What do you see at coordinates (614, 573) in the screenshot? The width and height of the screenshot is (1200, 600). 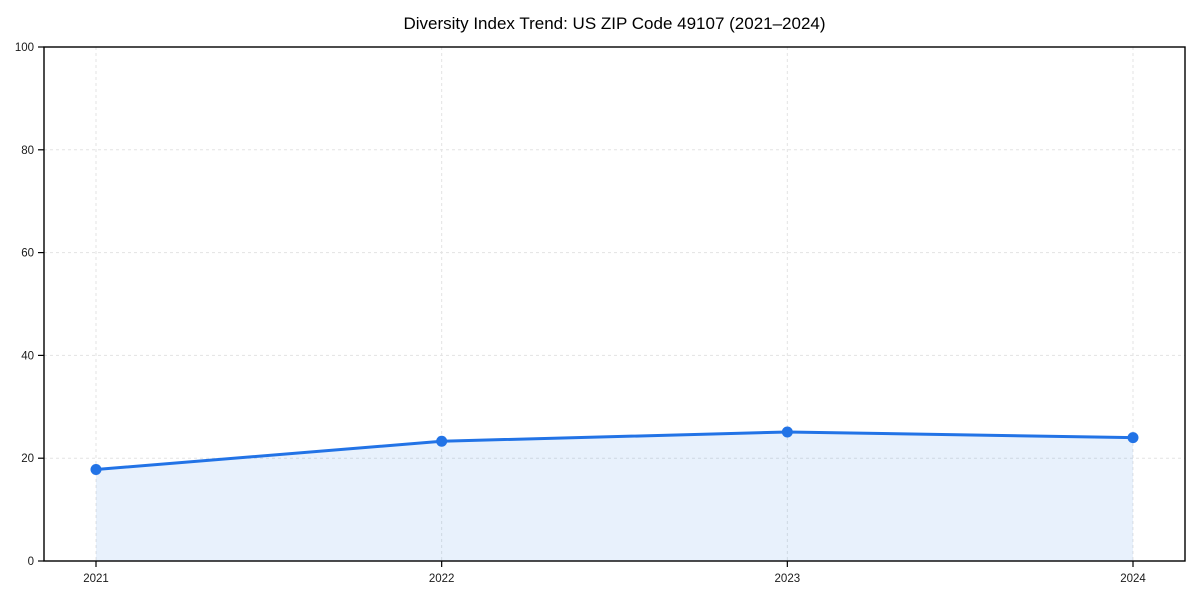 I see `x-axis: 2021 2022 2023 2024` at bounding box center [614, 573].